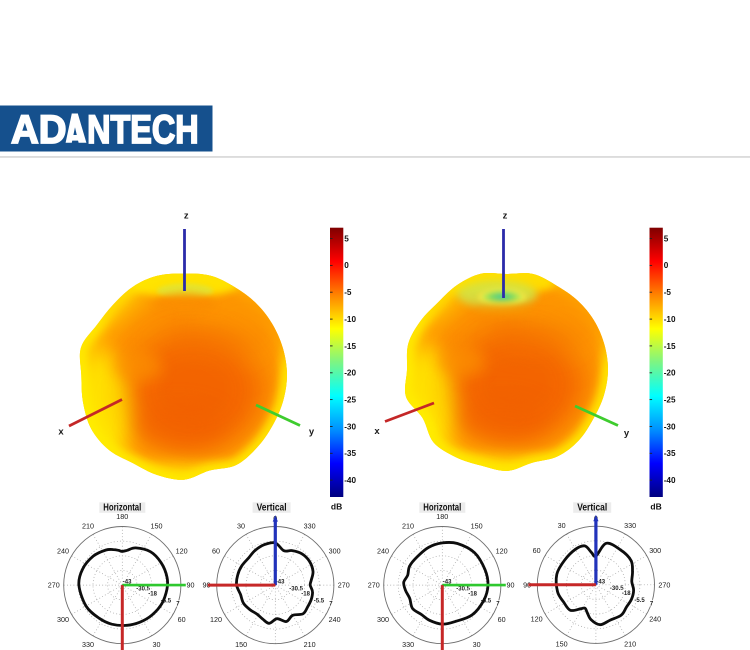 The image size is (750, 650). Describe the element at coordinates (38, 130) in the screenshot. I see `svg-text: AD` at that location.